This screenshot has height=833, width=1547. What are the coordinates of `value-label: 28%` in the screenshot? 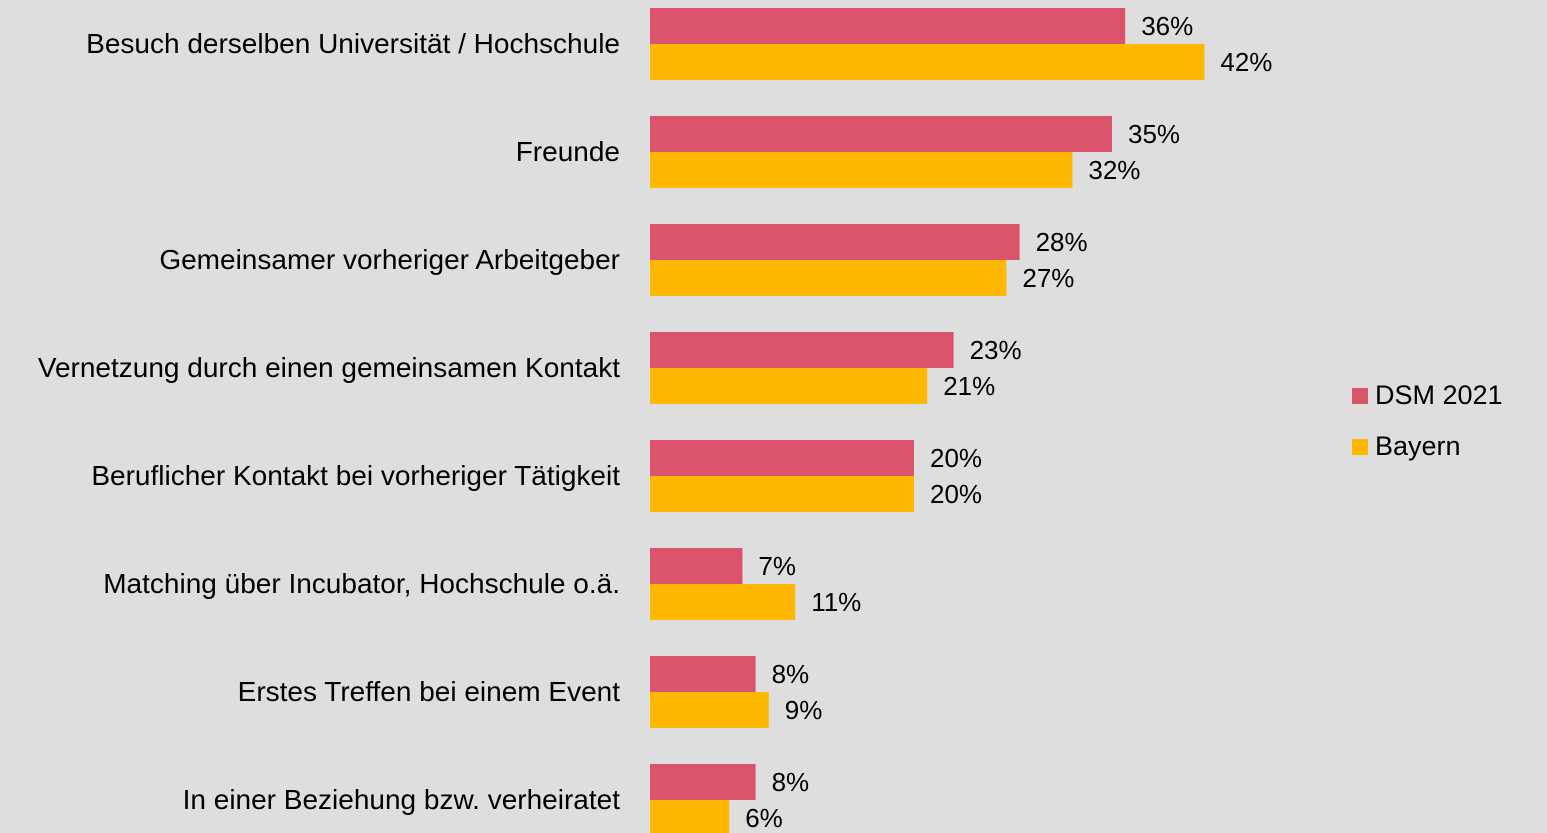 It's located at (1062, 242).